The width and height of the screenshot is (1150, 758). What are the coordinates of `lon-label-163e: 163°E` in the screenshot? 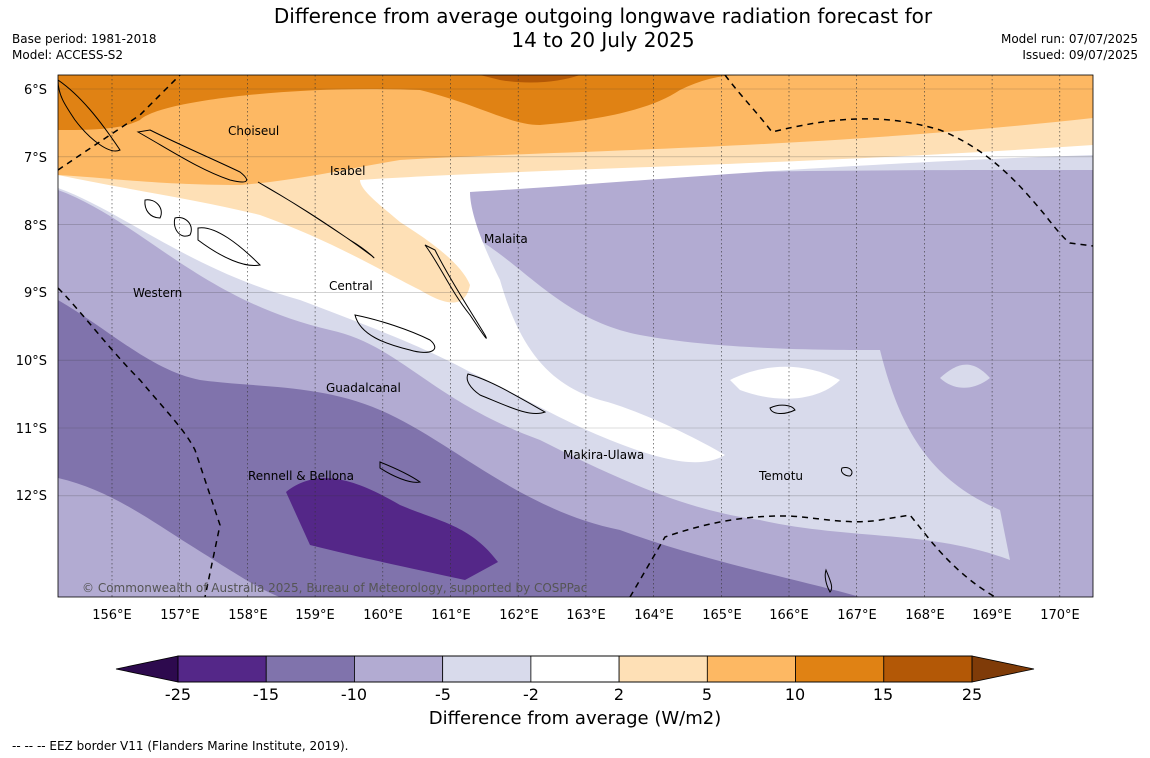 It's located at (586, 615).